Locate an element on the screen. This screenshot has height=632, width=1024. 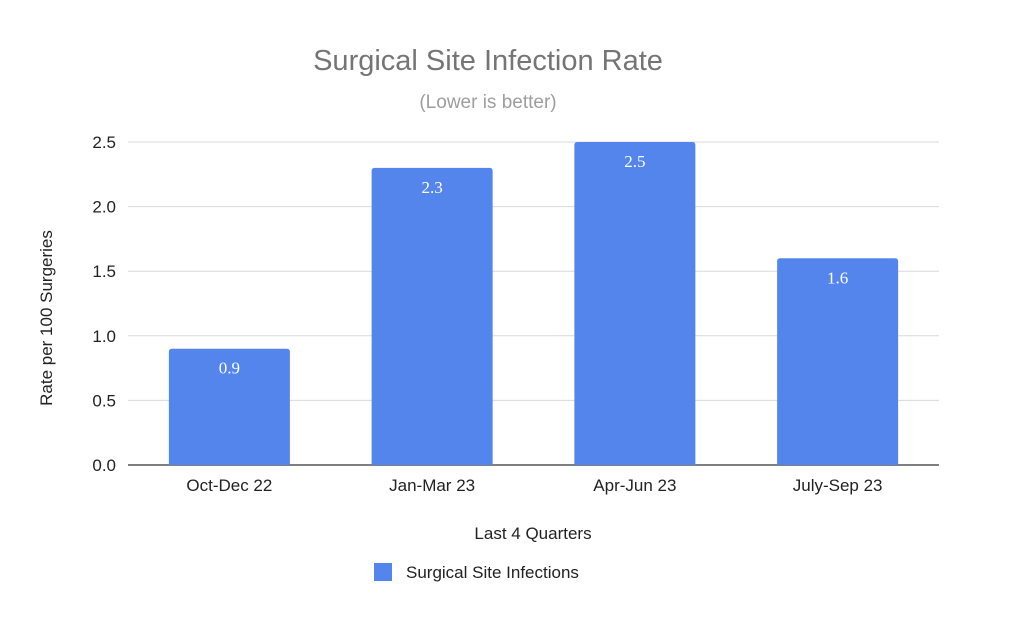
data-label: 2.5 is located at coordinates (634, 161).